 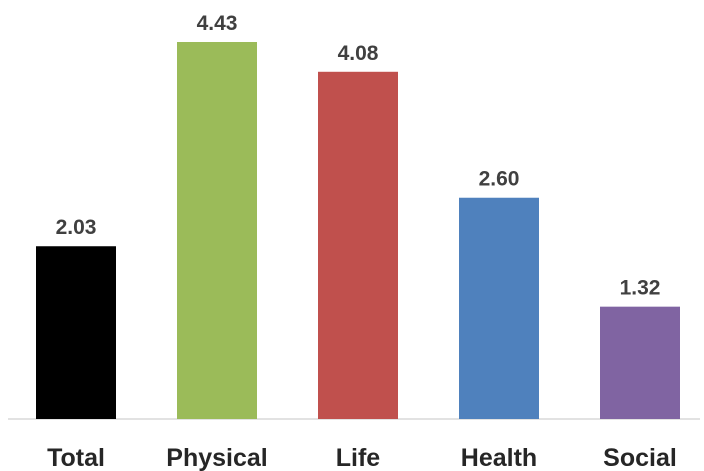 What do you see at coordinates (640, 288) in the screenshot?
I see `value-label-social: 1.32` at bounding box center [640, 288].